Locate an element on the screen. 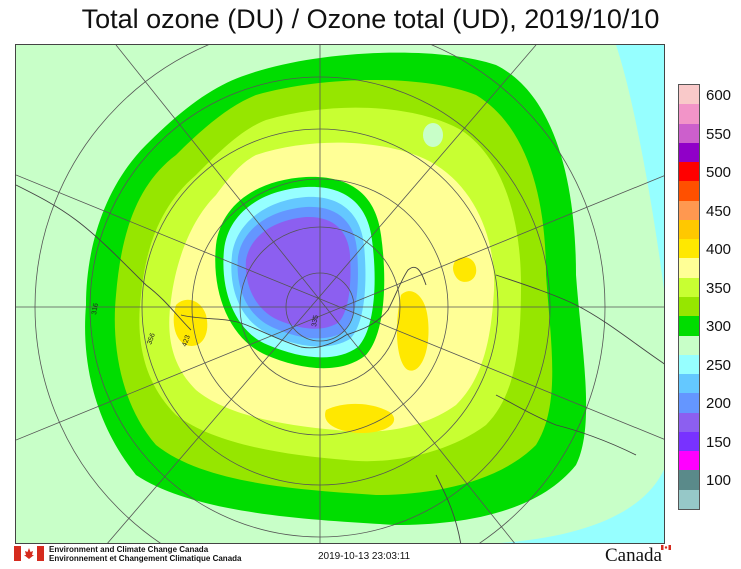  legend-label: 600 is located at coordinates (719, 95).